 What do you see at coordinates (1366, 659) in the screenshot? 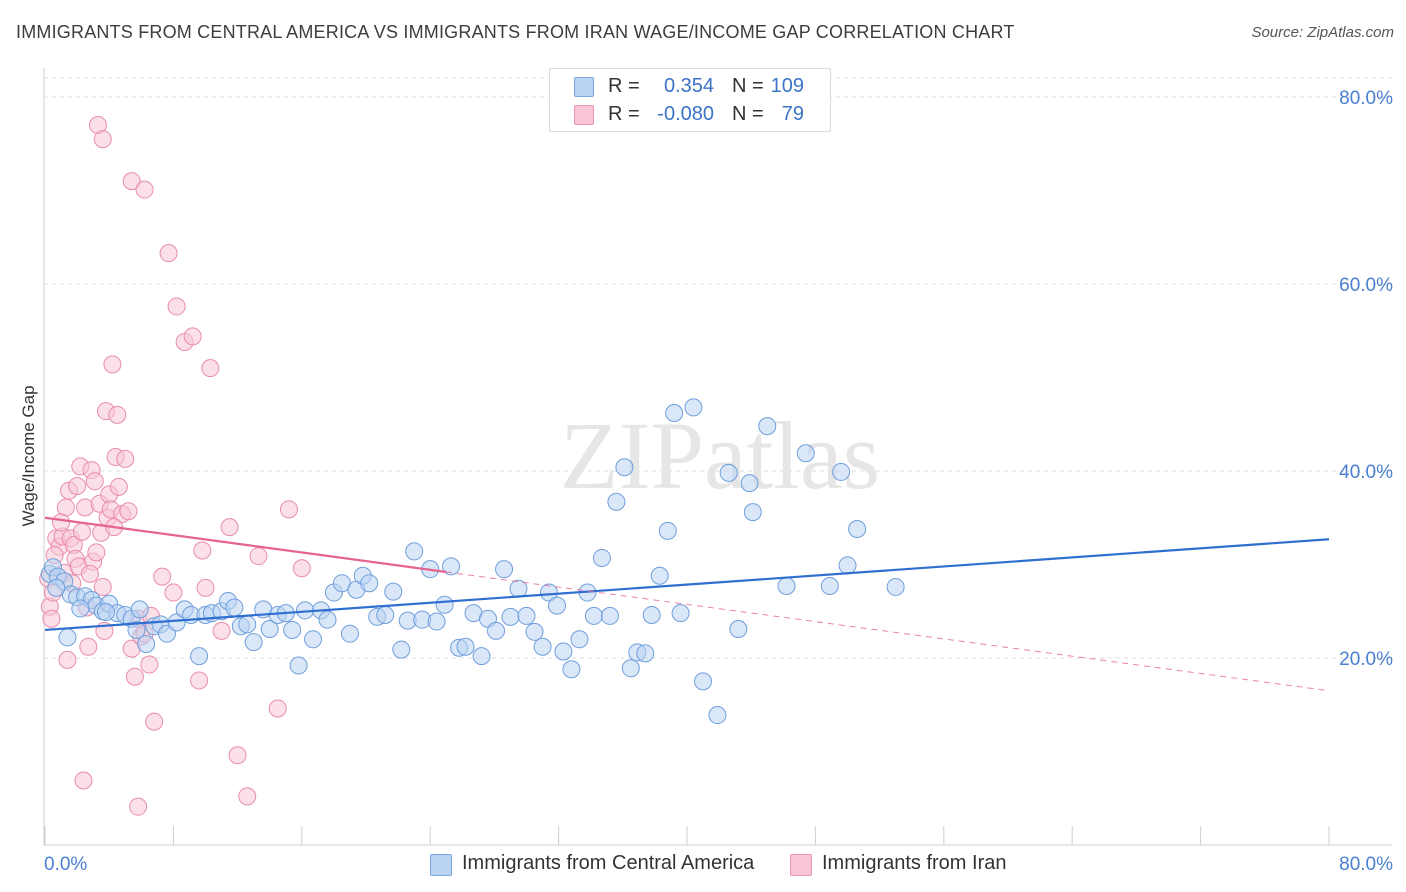
I see `y-tick-label: 20.0%` at bounding box center [1366, 659].